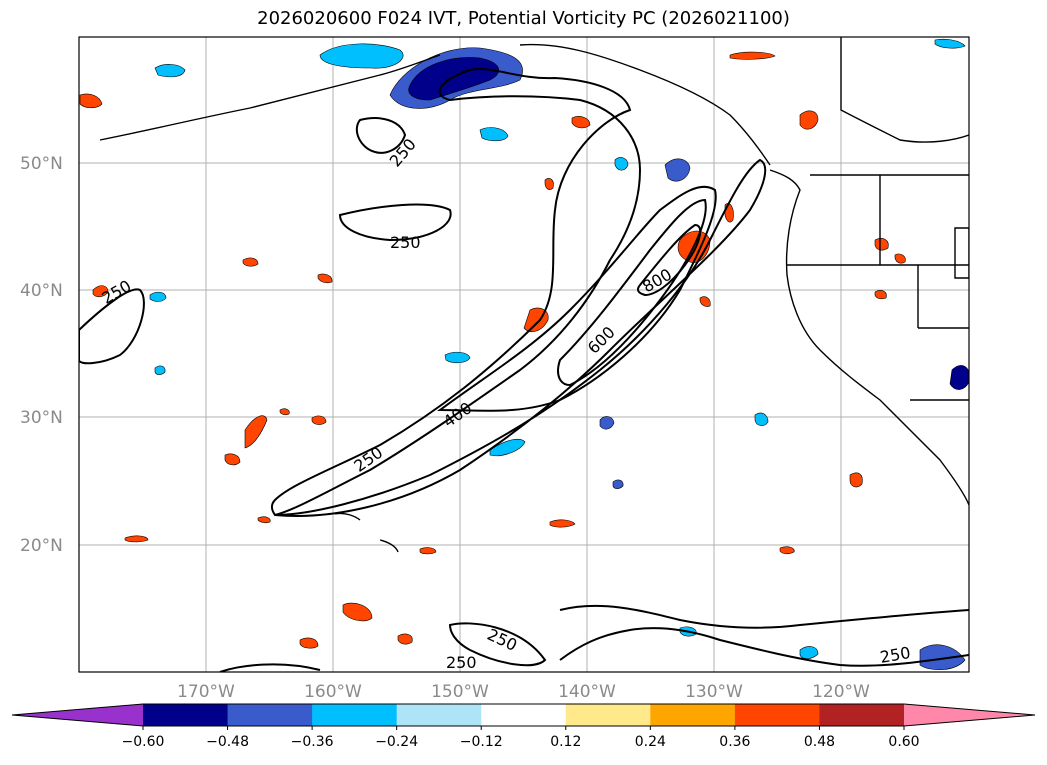  I want to click on colorbar-tick-label: 0.48, so click(819, 742).